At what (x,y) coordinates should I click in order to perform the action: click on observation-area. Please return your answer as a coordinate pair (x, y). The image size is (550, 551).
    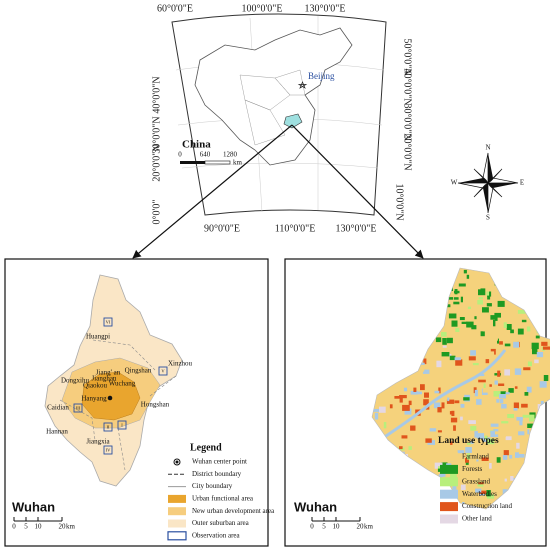
    Looking at the image, I should click on (108, 450).